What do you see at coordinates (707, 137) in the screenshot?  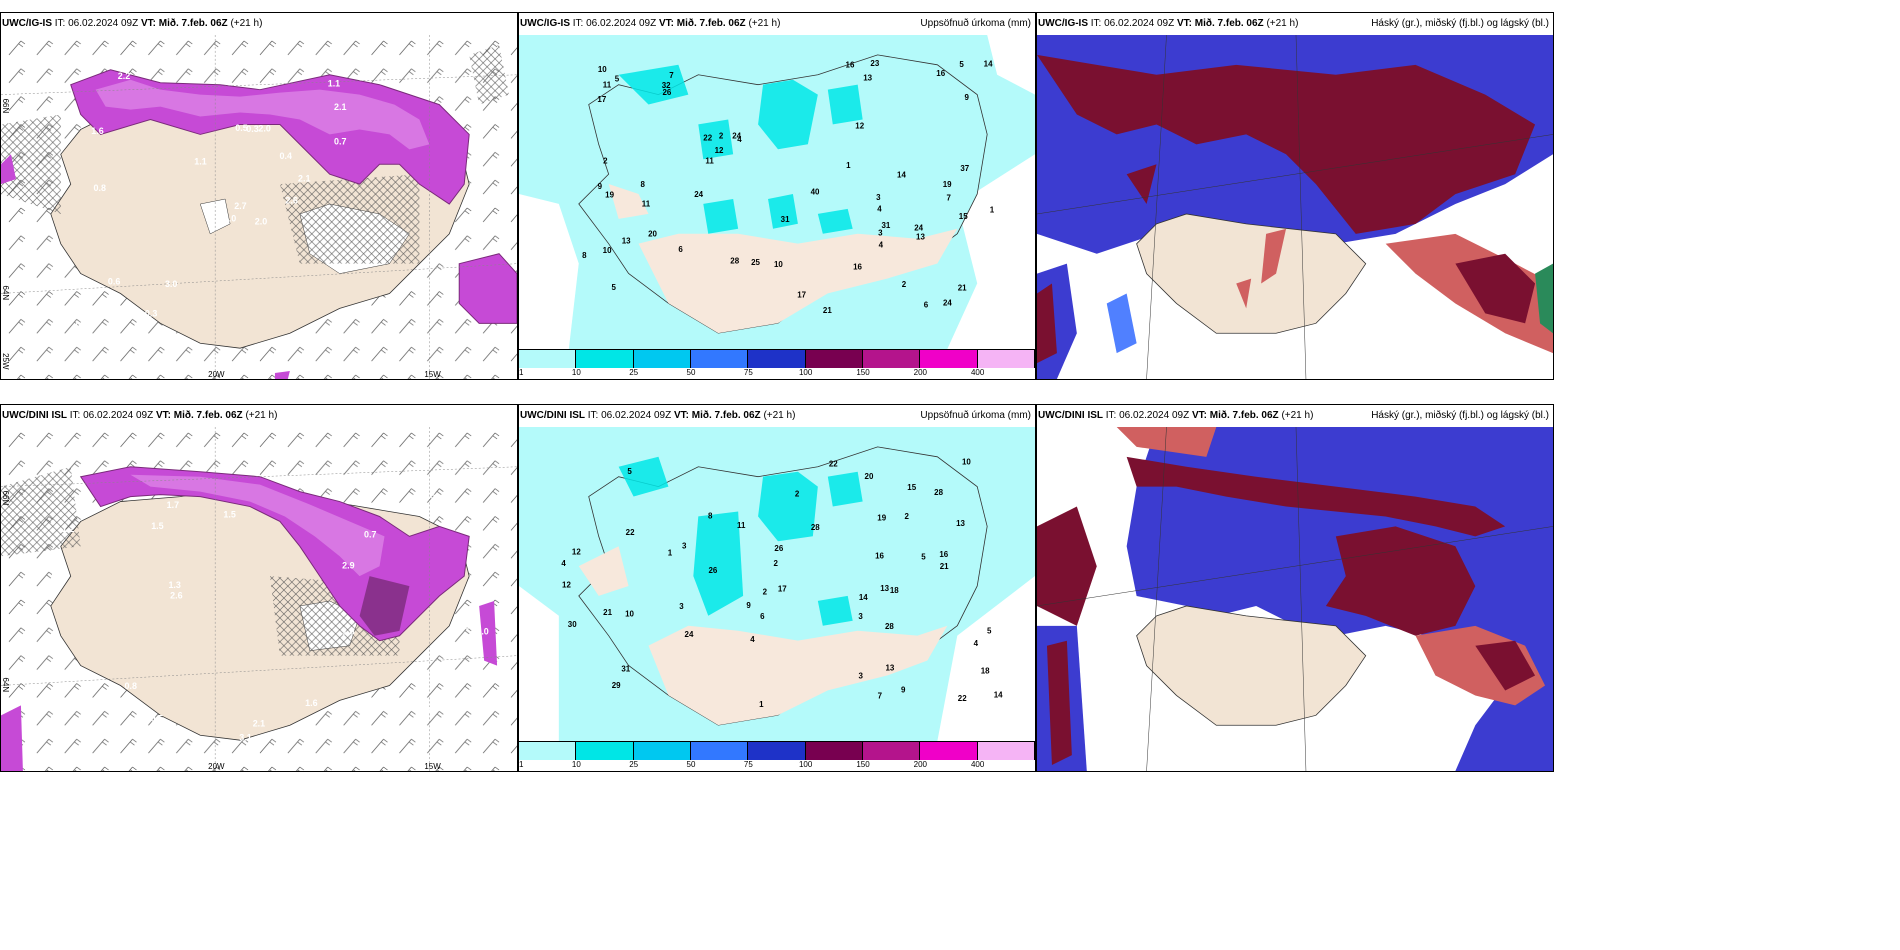 I see `value-label: 22` at bounding box center [707, 137].